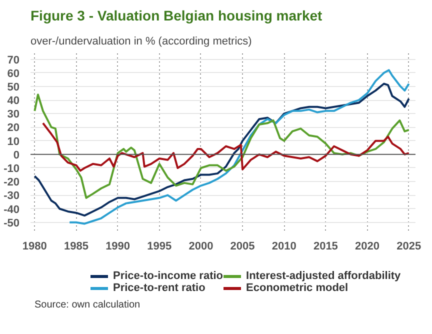 This screenshot has height=334, width=432. Describe the element at coordinates (201, 246) in the screenshot. I see `x-tick-label: 2000` at that location.